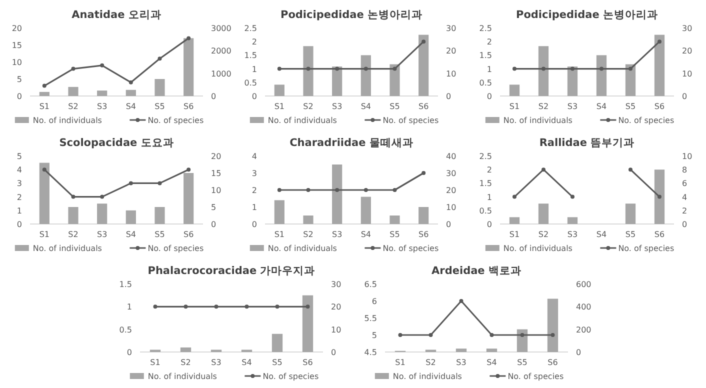 Image resolution: width=706 pixels, height=388 pixels. Describe the element at coordinates (584, 284) in the screenshot. I see `y2-tick-label: 600` at that location.